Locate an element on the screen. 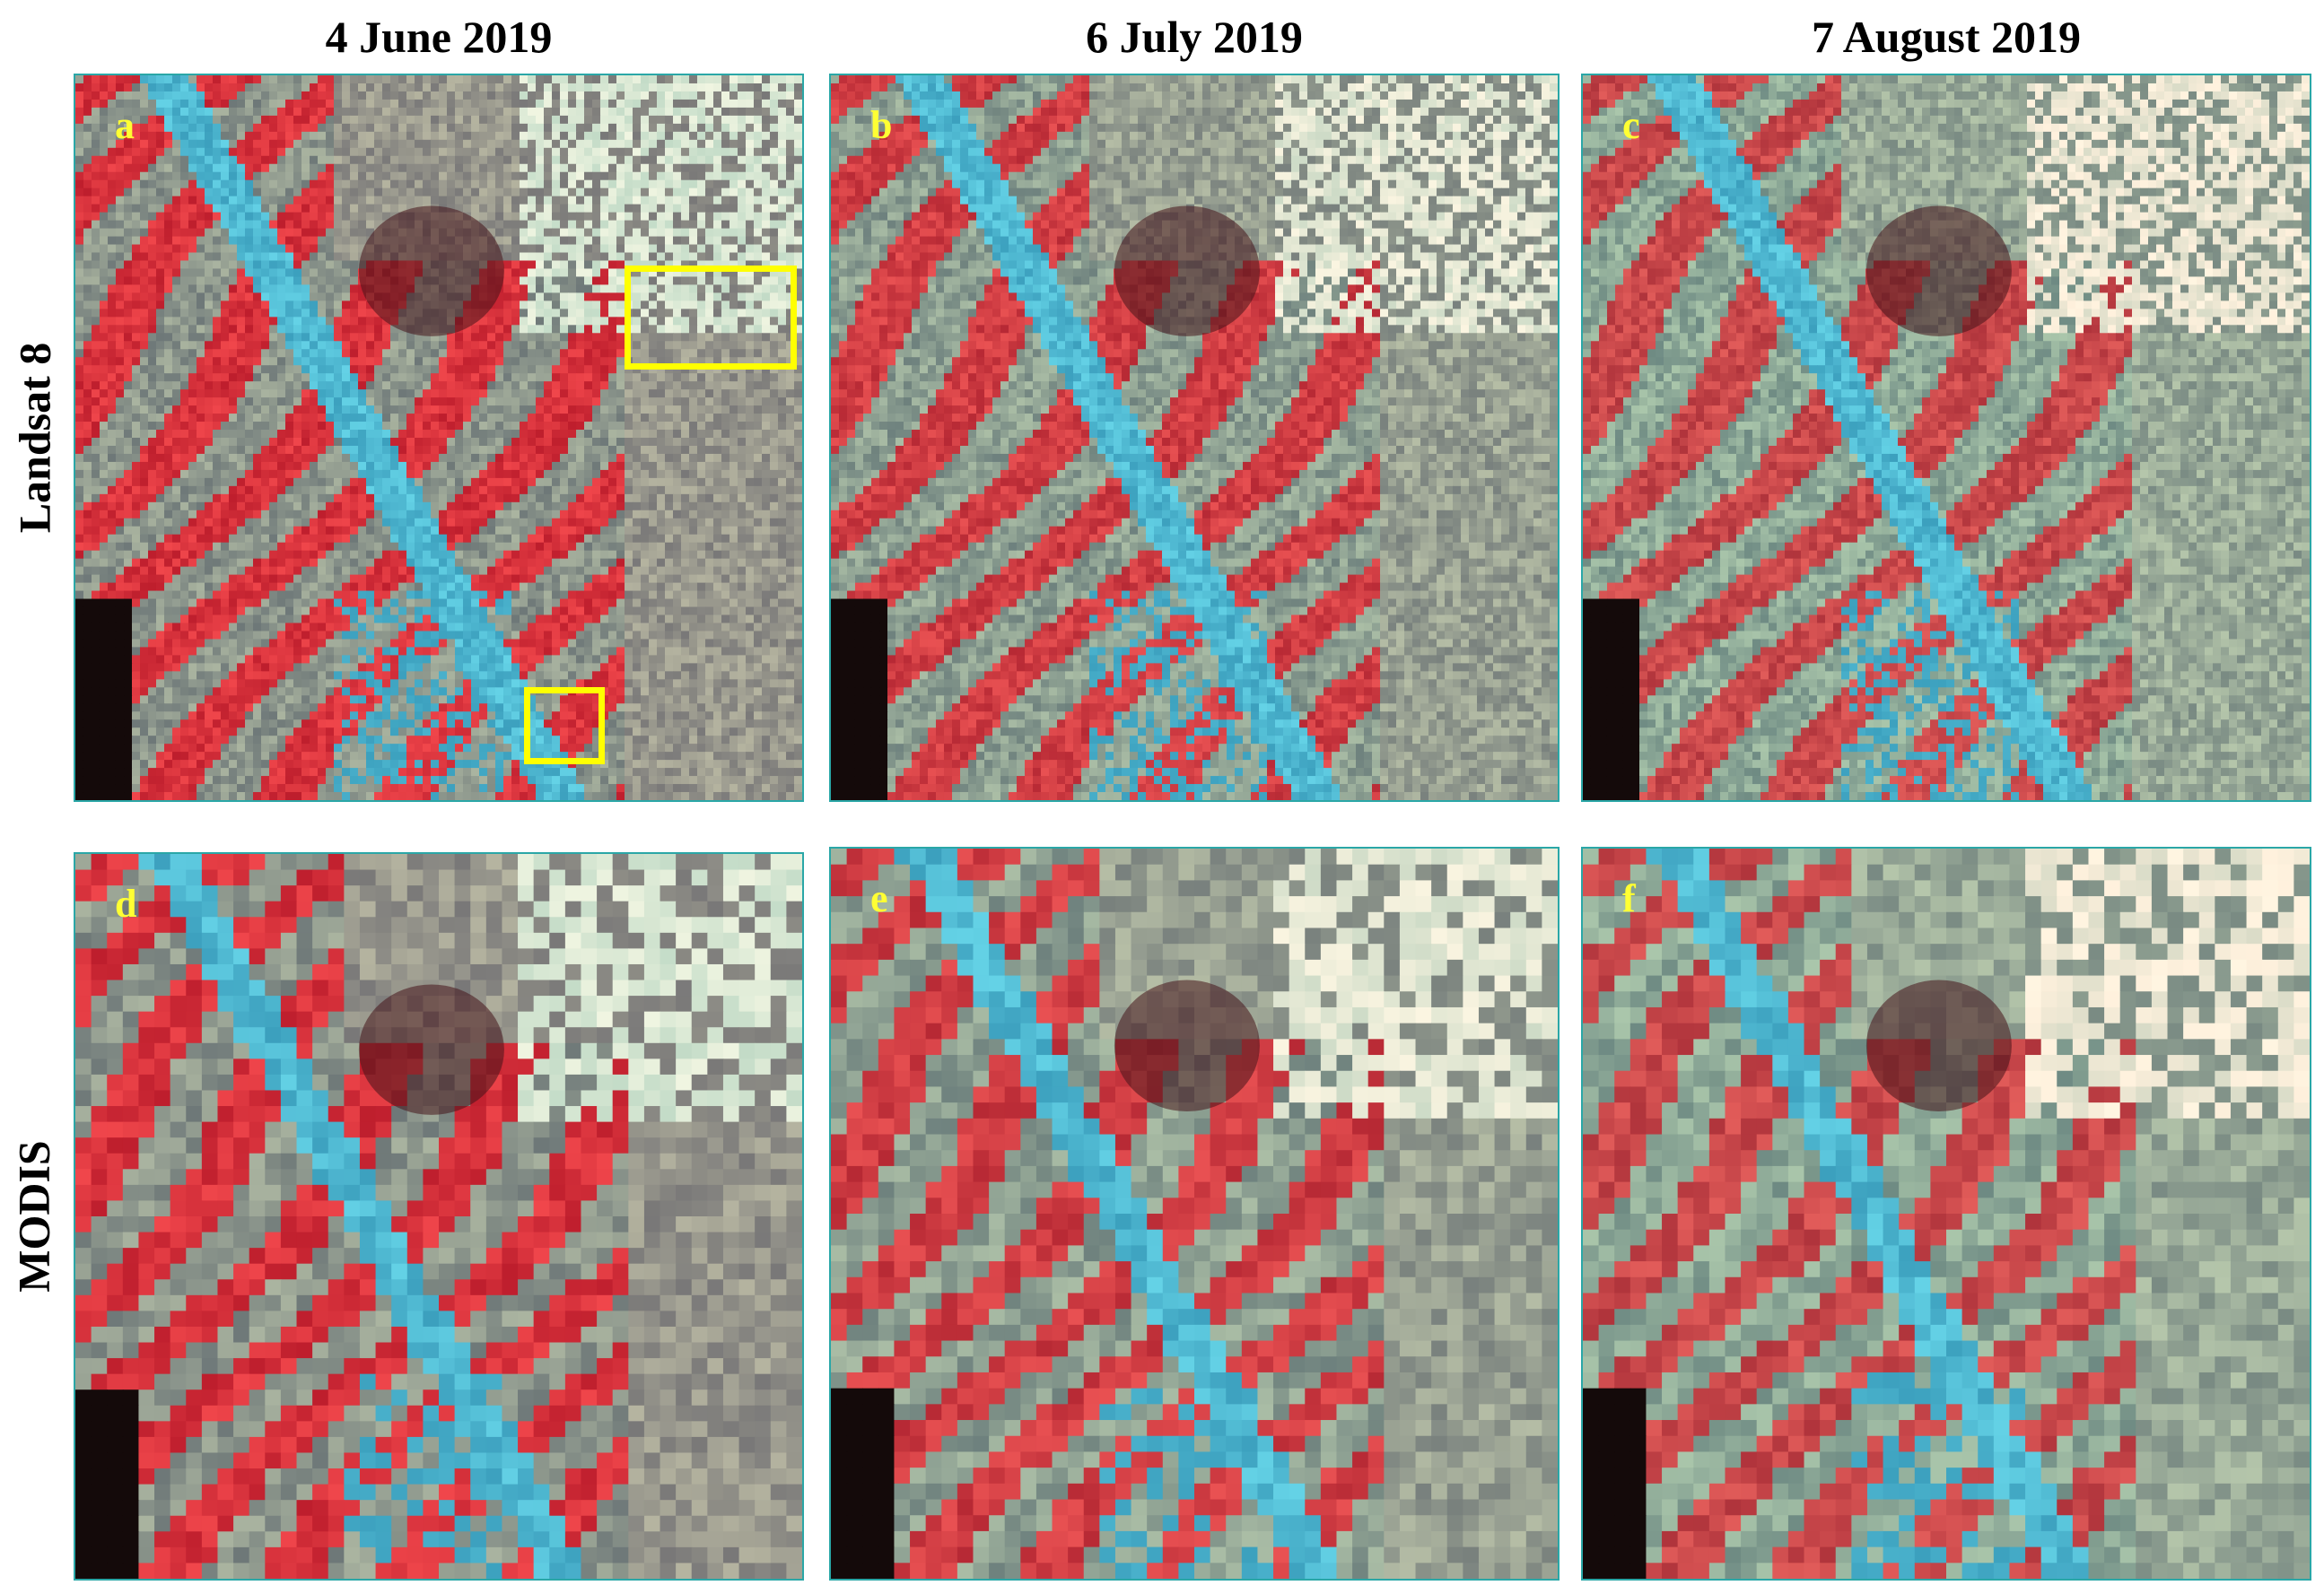  column-header-3: 7 August 2019 is located at coordinates (1946, 36).